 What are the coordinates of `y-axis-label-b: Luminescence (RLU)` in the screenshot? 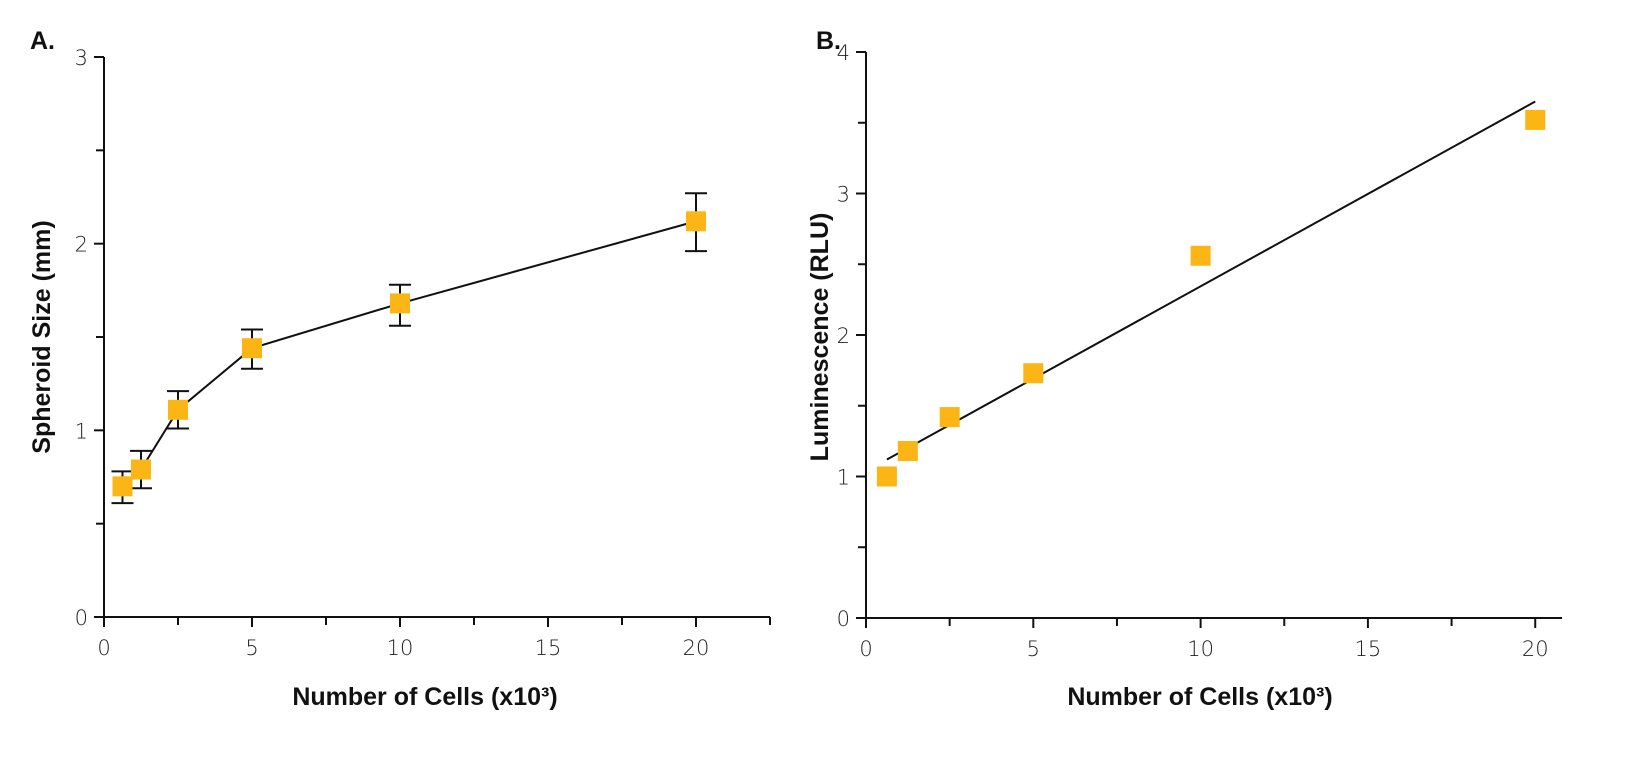 It's located at (820, 337).